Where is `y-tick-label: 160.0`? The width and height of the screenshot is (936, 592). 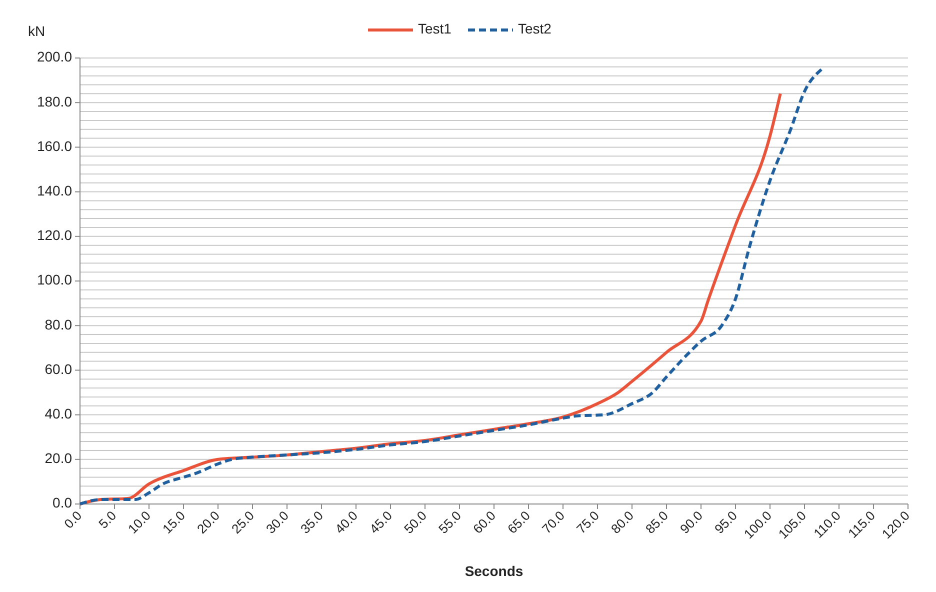 y-tick-label: 160.0 is located at coordinates (54, 146).